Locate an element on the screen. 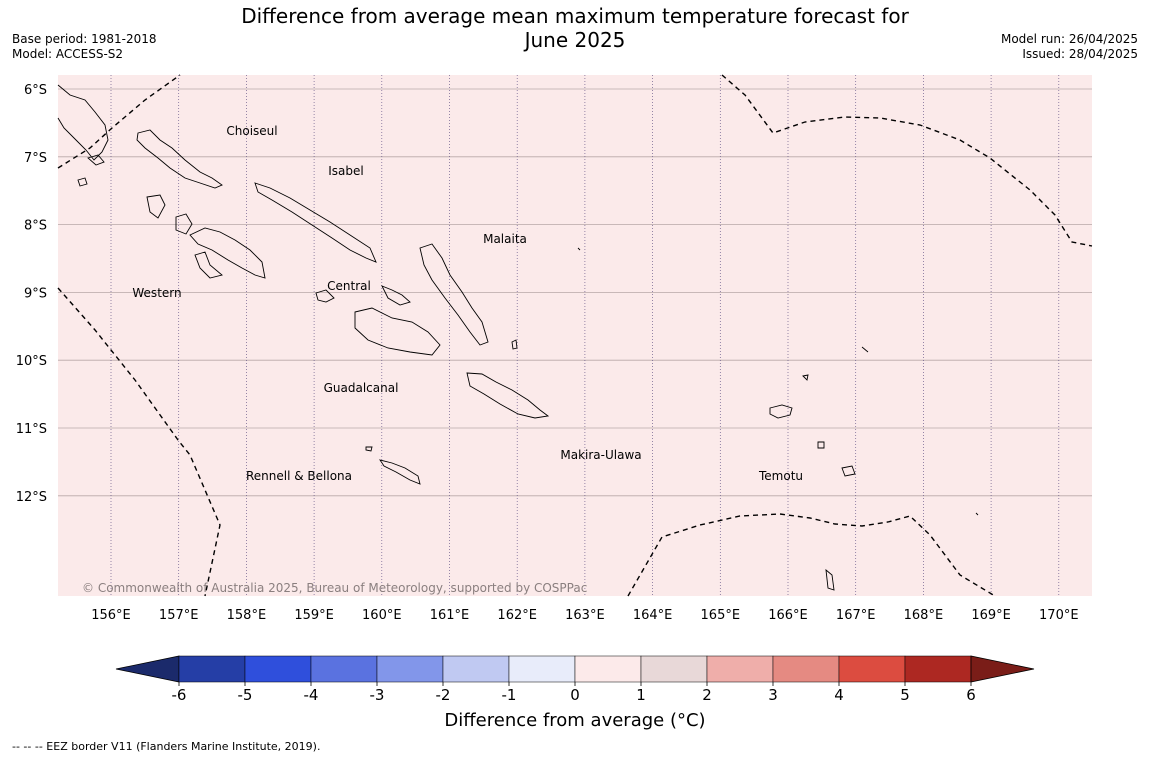 The width and height of the screenshot is (1150, 758). lat-label: 9°S is located at coordinates (35, 293).